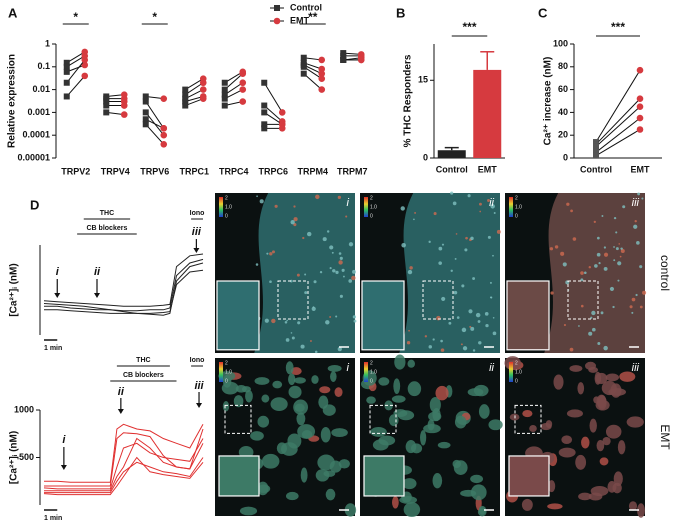  Describe the element at coordinates (38, 112) in the screenshot. I see `y-tick-label: 0.001` at that location.